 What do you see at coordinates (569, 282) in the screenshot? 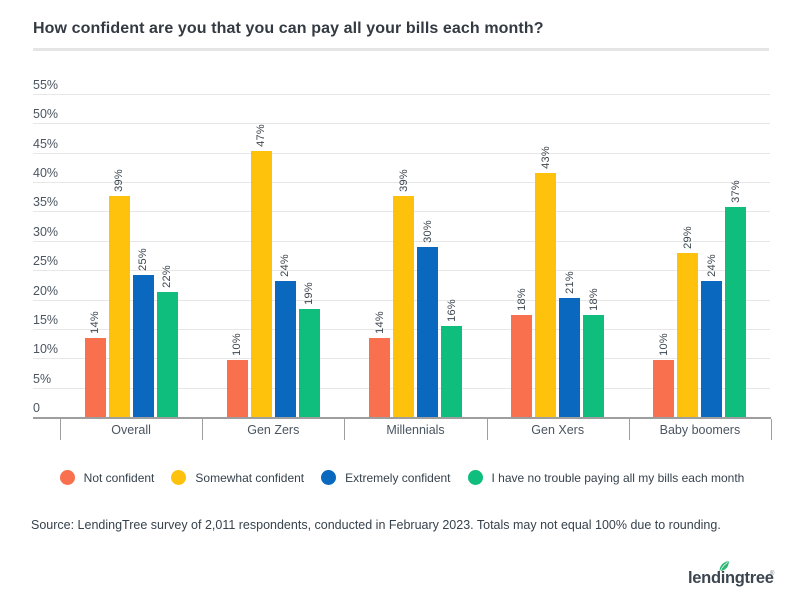
I see `bar-value-label: 21%` at bounding box center [569, 282].